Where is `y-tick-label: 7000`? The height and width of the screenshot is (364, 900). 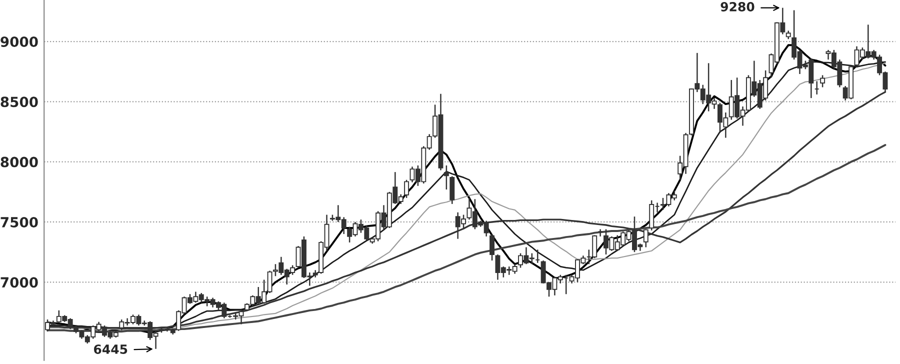
y-tick-label: 7000 is located at coordinates (19, 282).